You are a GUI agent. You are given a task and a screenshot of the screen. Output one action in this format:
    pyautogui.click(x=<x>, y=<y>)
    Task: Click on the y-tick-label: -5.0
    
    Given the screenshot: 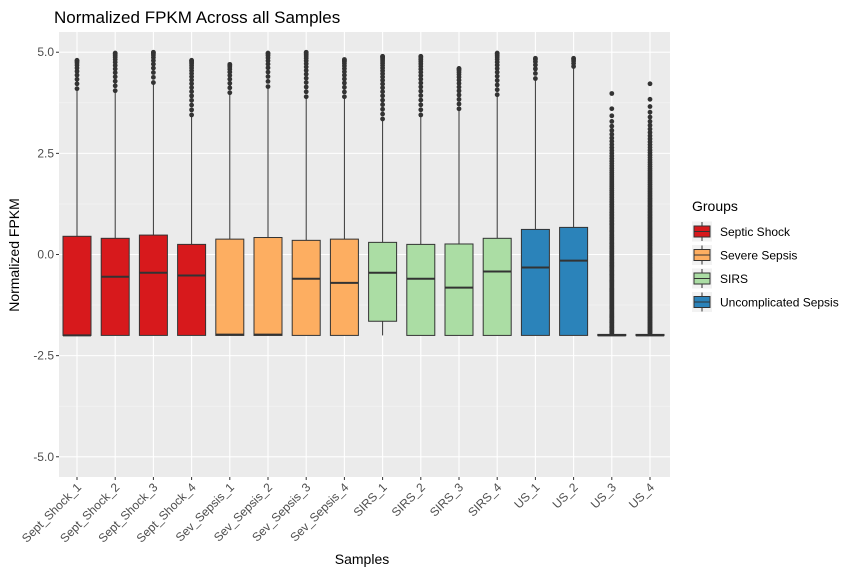 What is the action you would take?
    pyautogui.click(x=43, y=457)
    